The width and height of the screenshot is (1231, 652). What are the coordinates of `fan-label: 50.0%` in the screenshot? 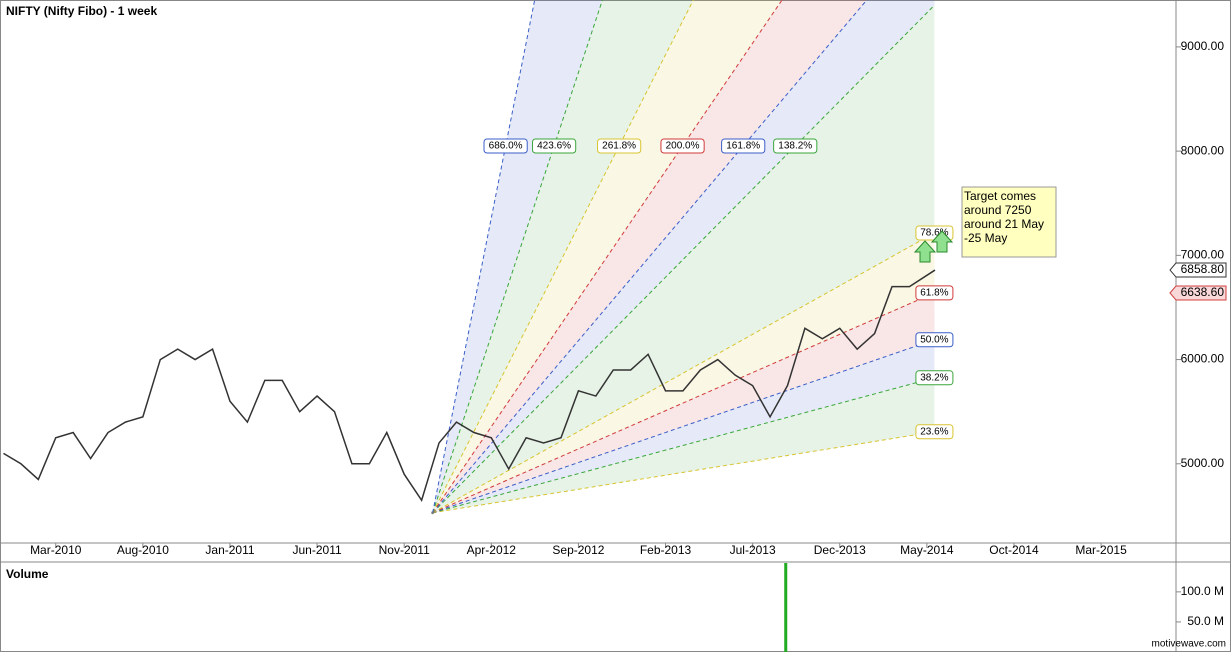 It's located at (934, 339).